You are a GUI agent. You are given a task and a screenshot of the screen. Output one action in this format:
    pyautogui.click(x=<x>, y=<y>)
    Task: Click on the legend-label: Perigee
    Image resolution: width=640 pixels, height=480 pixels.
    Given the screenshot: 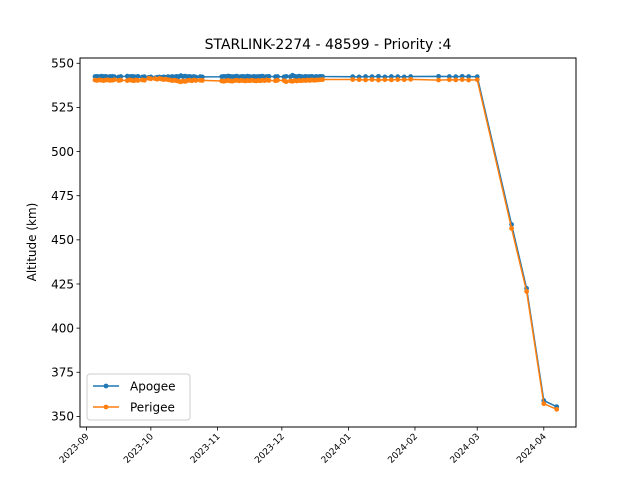 What is the action you would take?
    pyautogui.click(x=152, y=408)
    